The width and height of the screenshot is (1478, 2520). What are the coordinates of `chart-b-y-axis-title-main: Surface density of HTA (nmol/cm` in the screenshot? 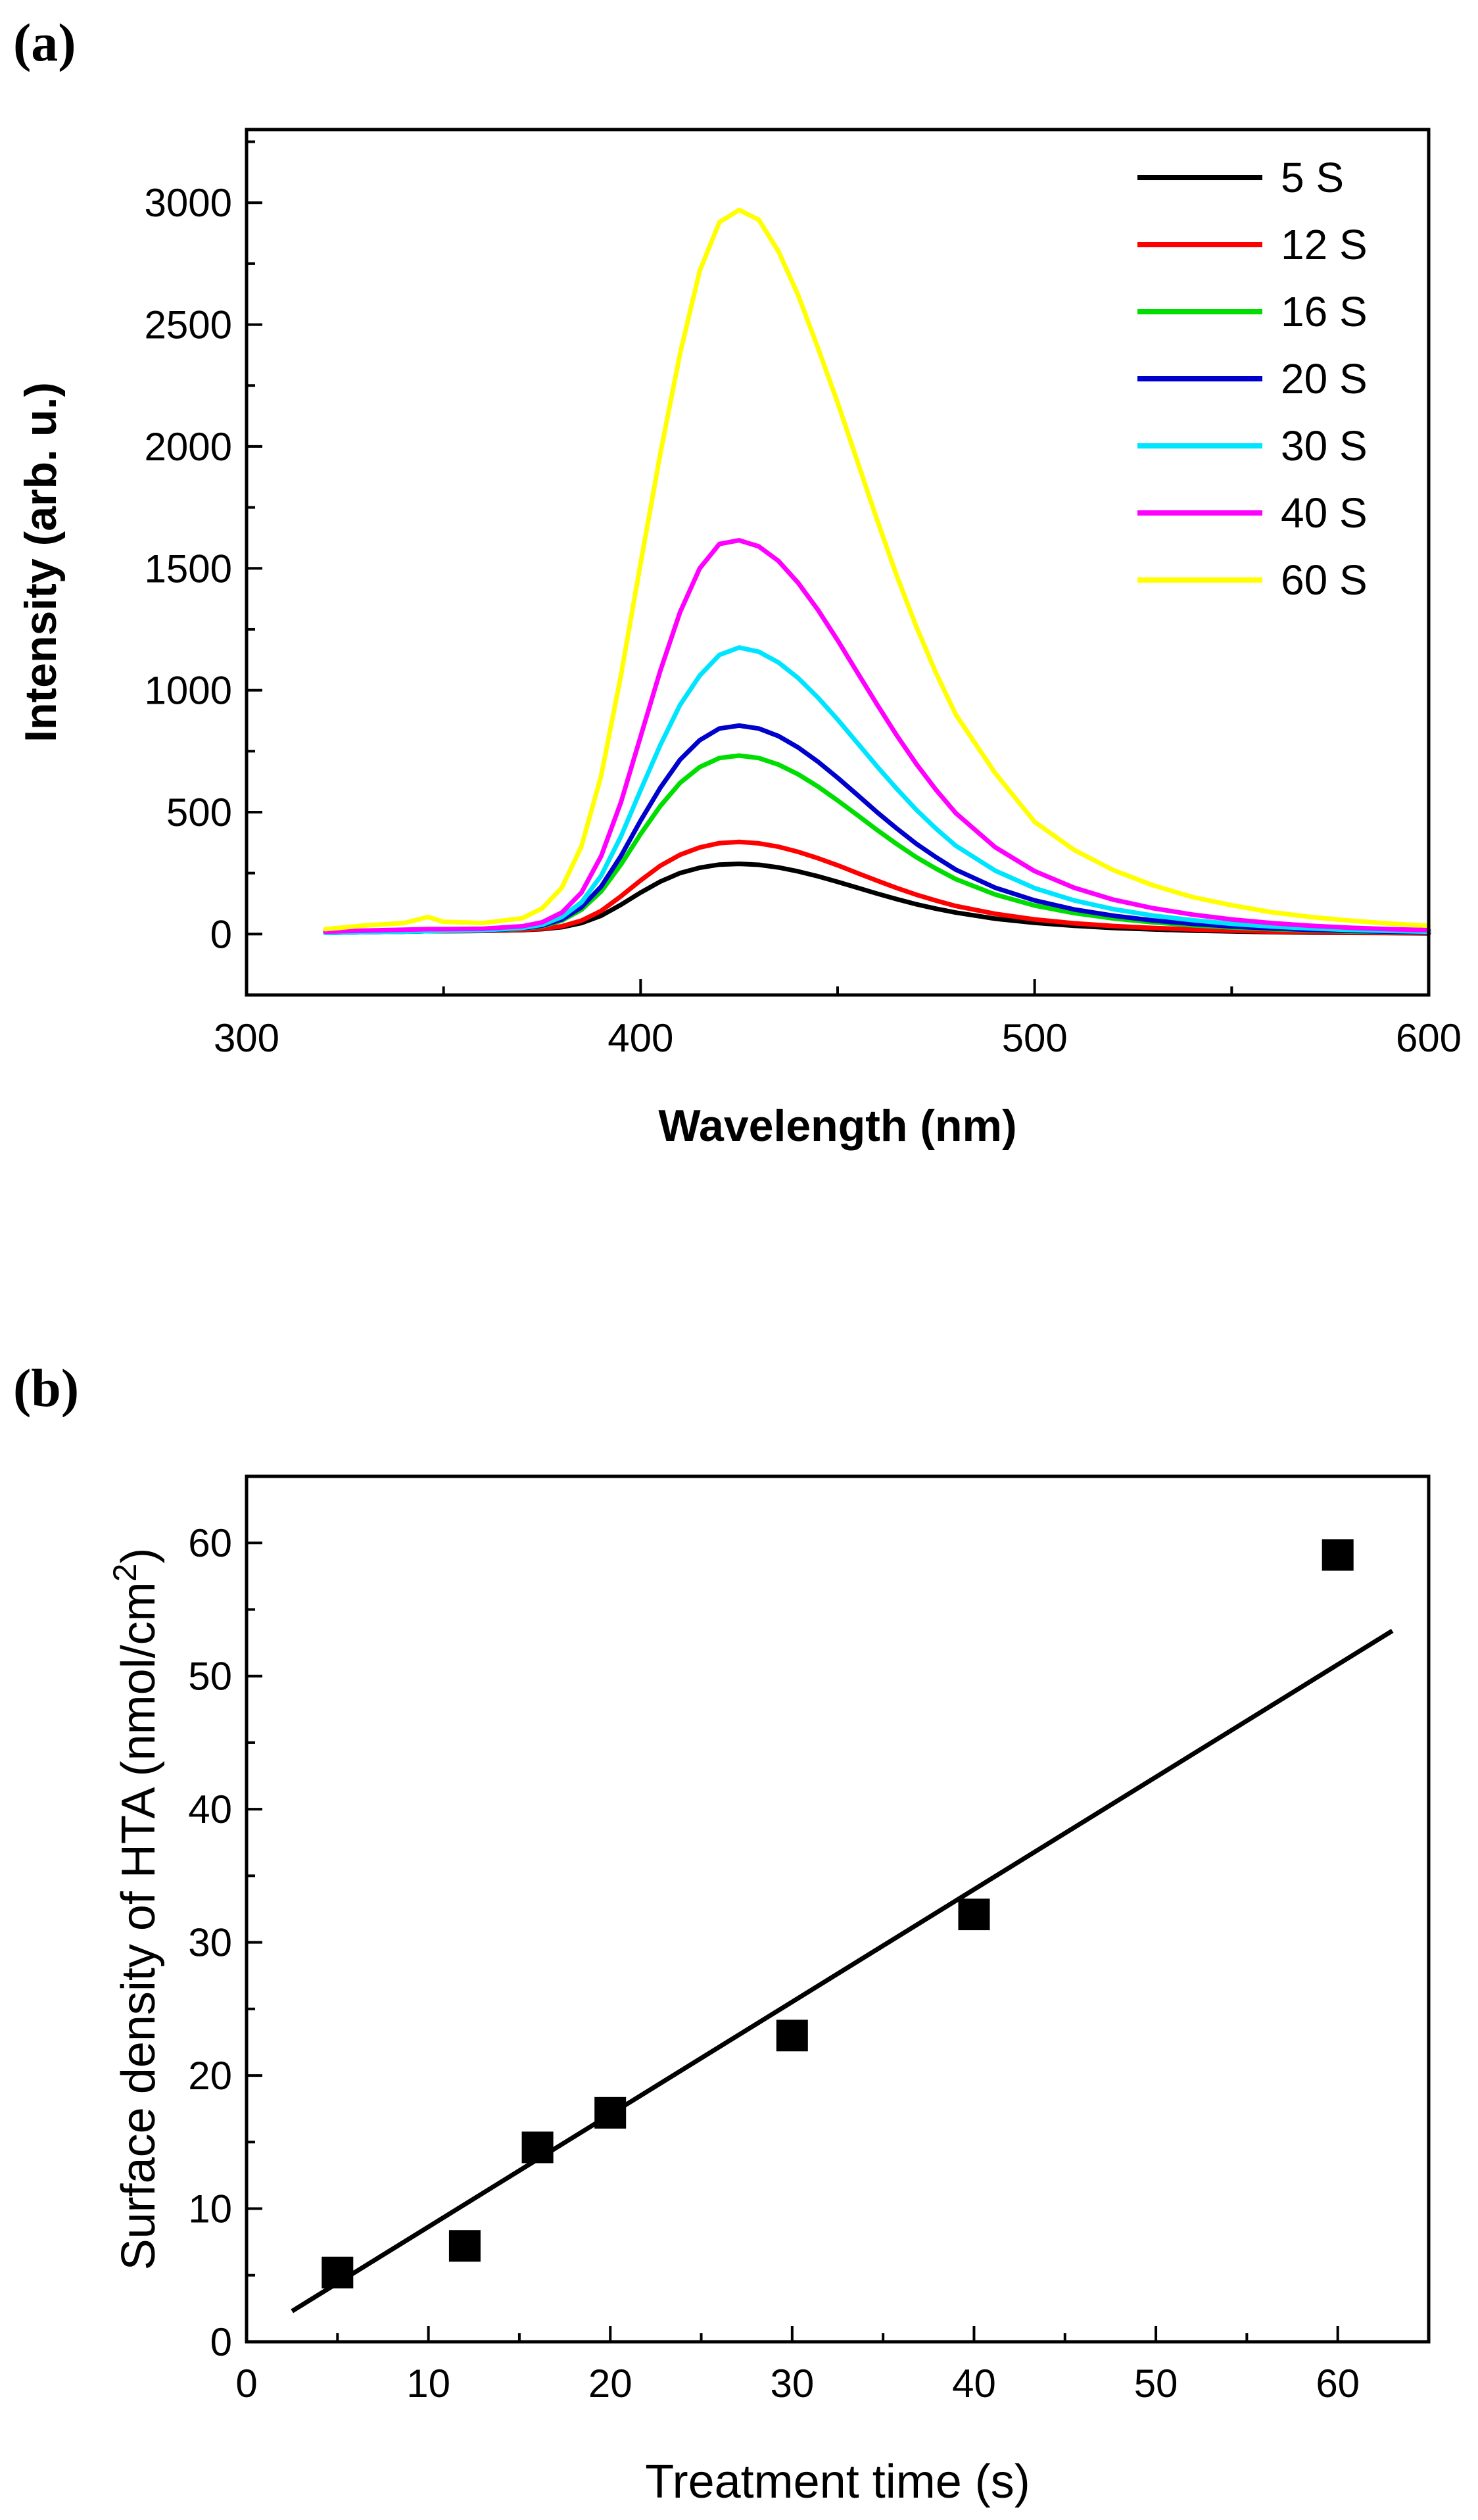 It's located at (138, 1926).